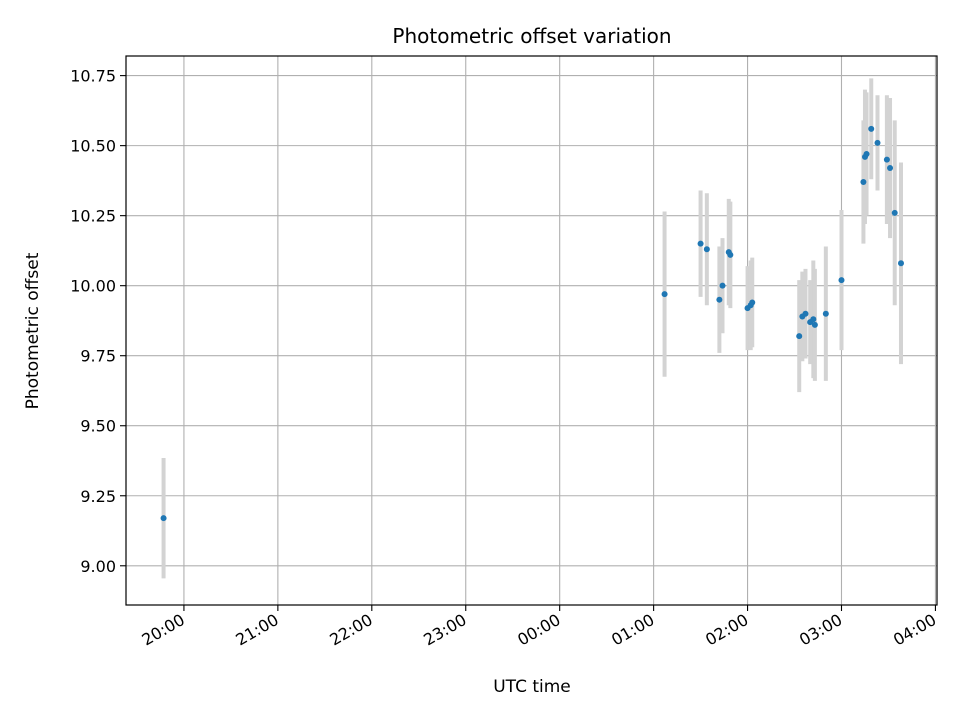 The image size is (960, 720). What do you see at coordinates (98, 356) in the screenshot?
I see `y-tick-label: 9.75` at bounding box center [98, 356].